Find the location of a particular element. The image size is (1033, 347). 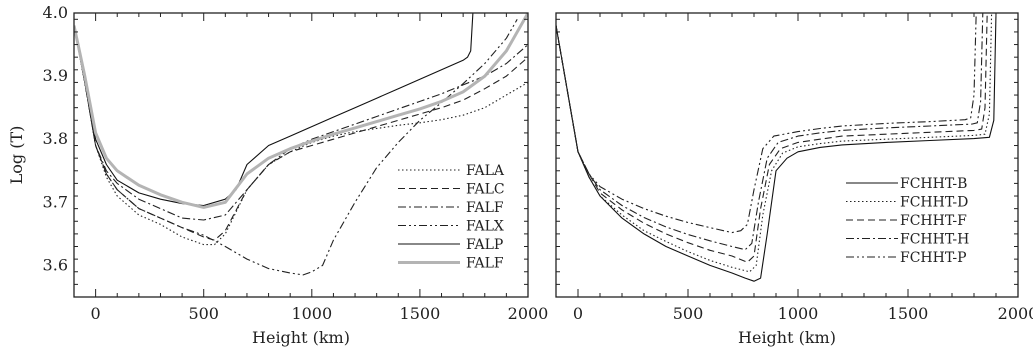

right-tick-labels: 0 500 1000 1500 2000 is located at coordinates (803, 313).